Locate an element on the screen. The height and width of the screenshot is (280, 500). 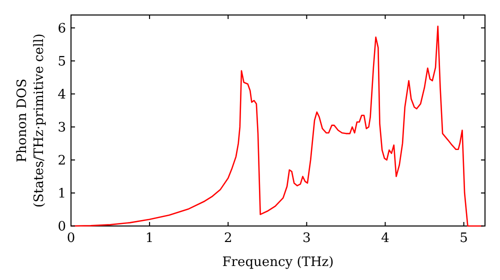
y-tick-label: 5 is located at coordinates (62, 62).